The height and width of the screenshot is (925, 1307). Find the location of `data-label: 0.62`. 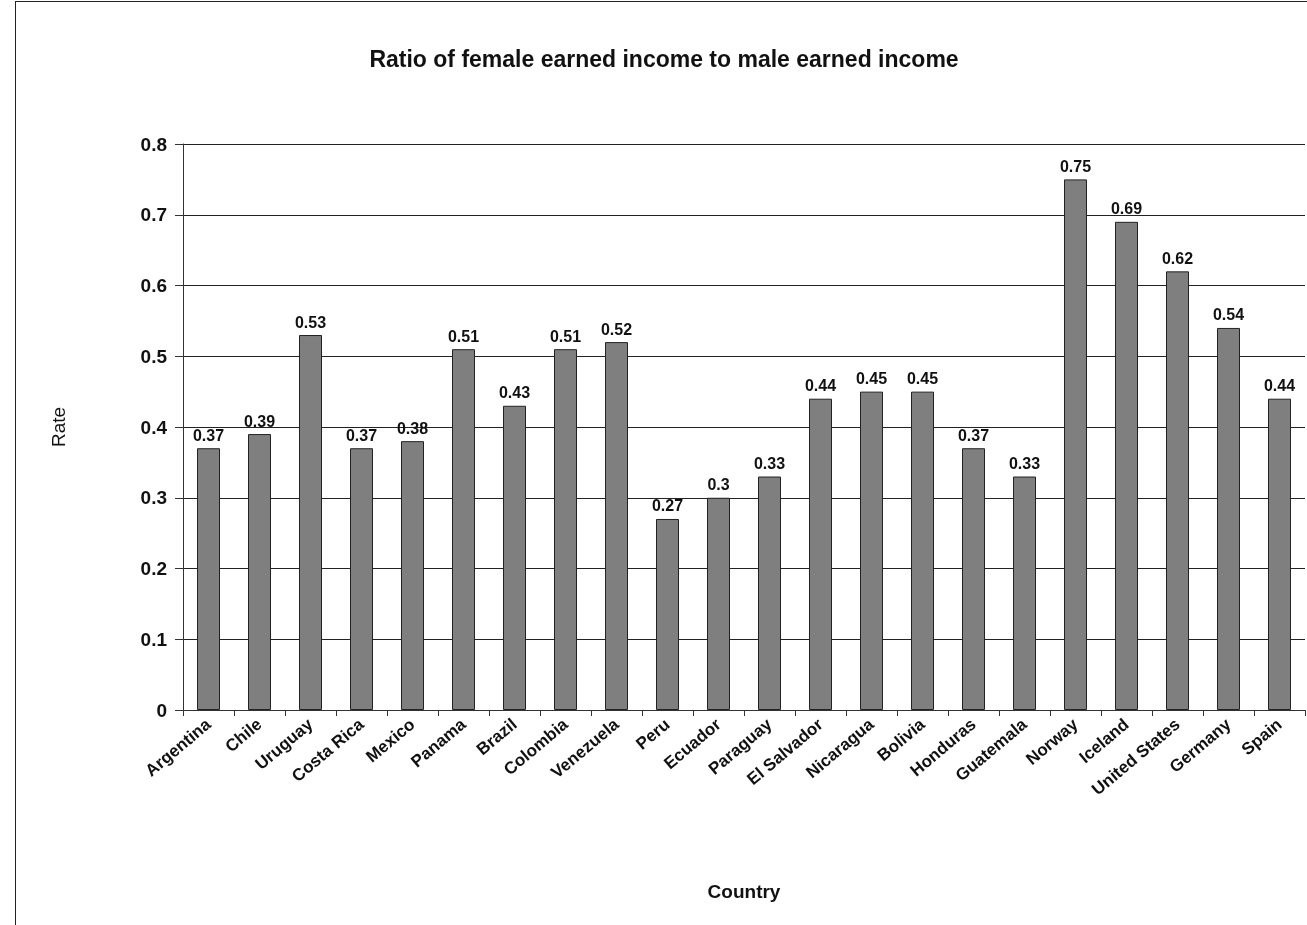

data-label: 0.62 is located at coordinates (1177, 258).